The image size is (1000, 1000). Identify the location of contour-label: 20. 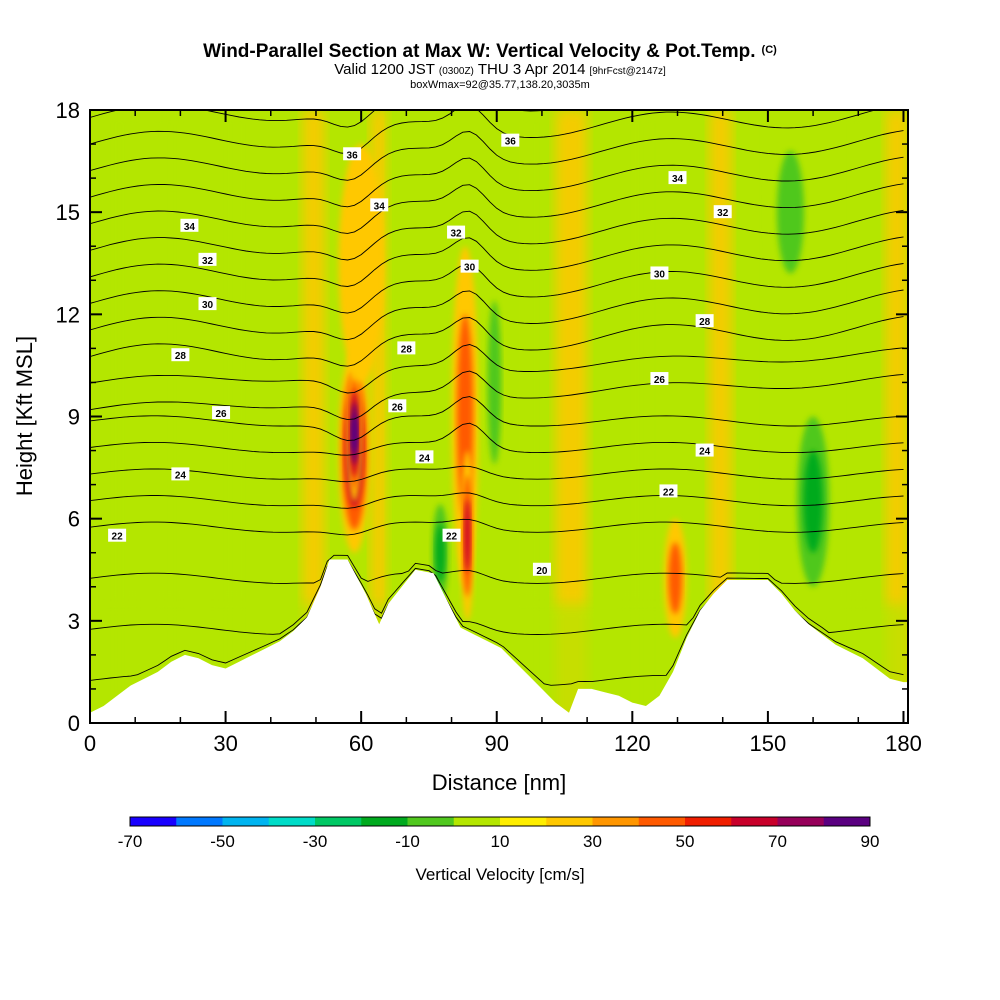
(541, 569).